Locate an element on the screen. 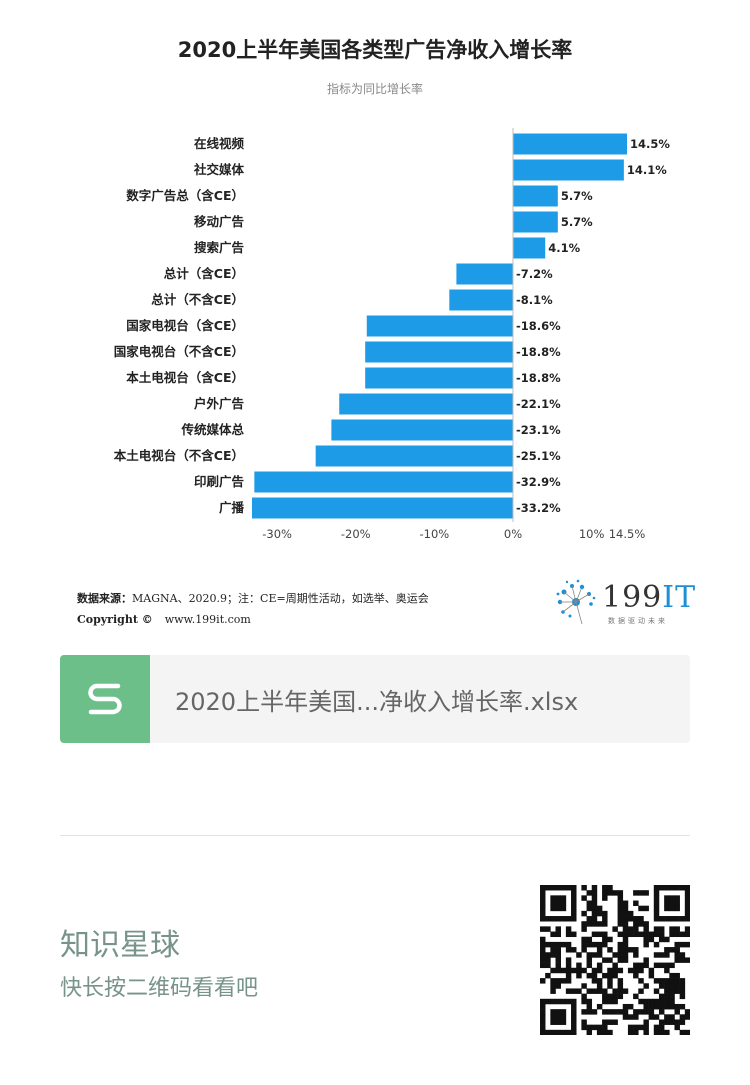 This screenshot has height=1085, width=750. x-tick-label: -10% is located at coordinates (435, 534).